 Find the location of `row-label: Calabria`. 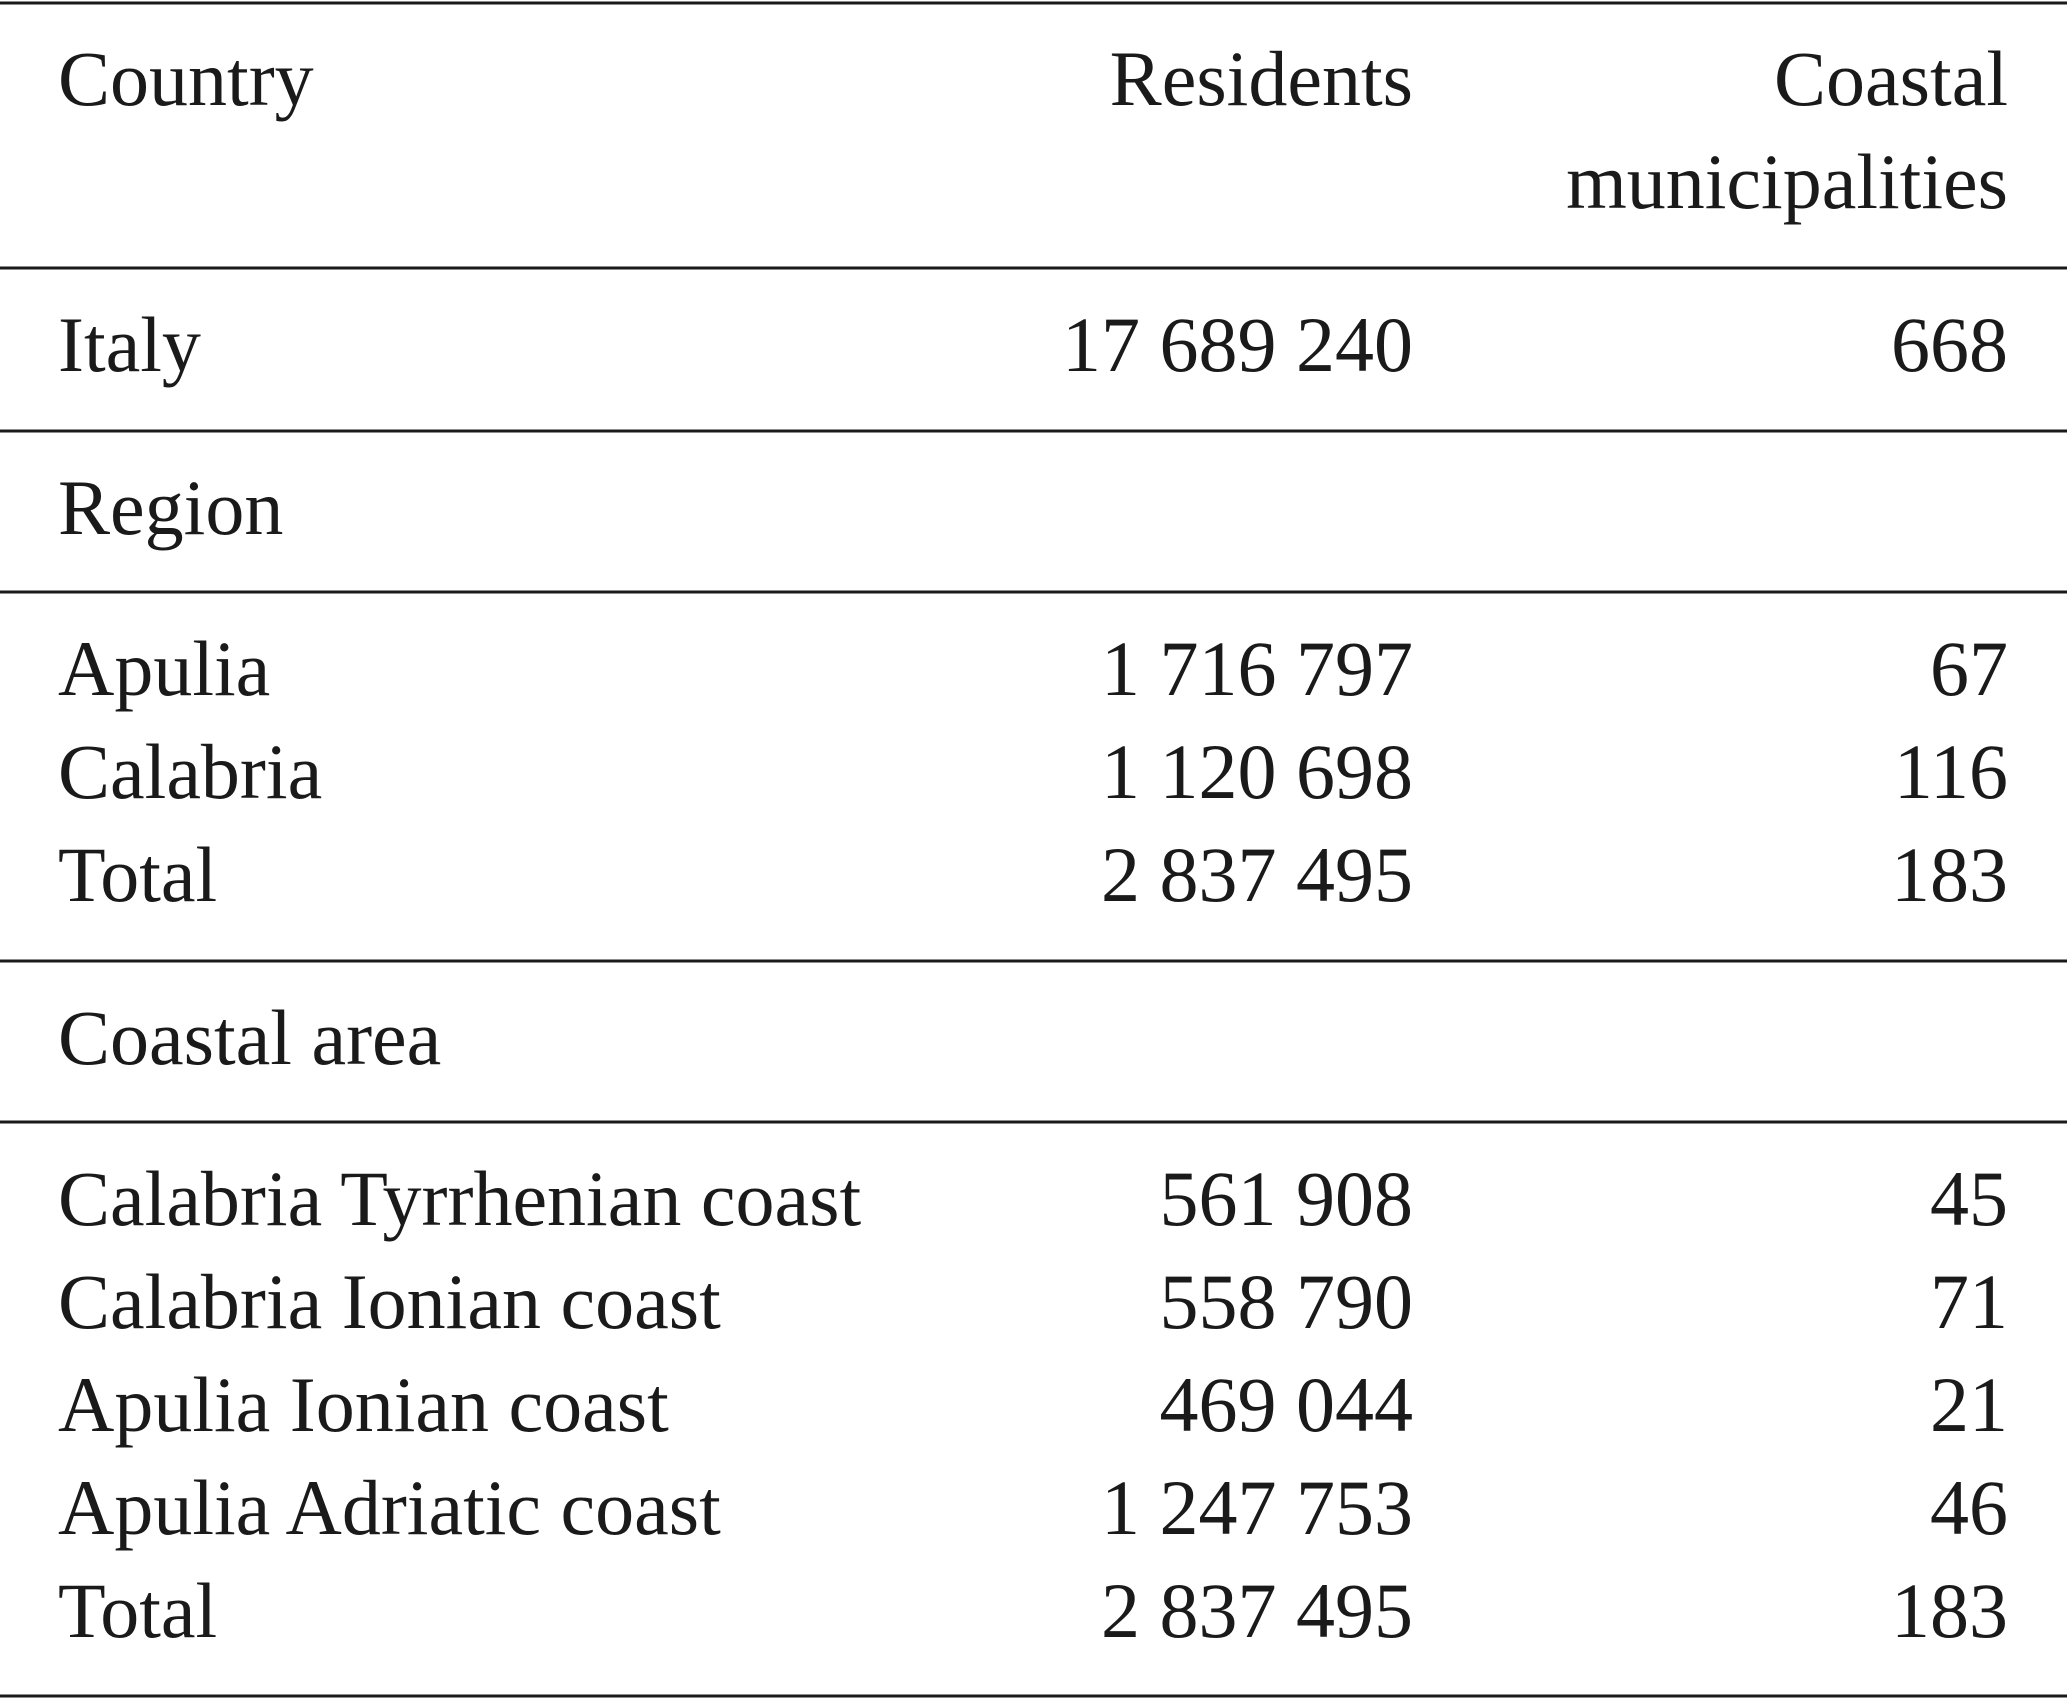

row-label: Calabria is located at coordinates (190, 771).